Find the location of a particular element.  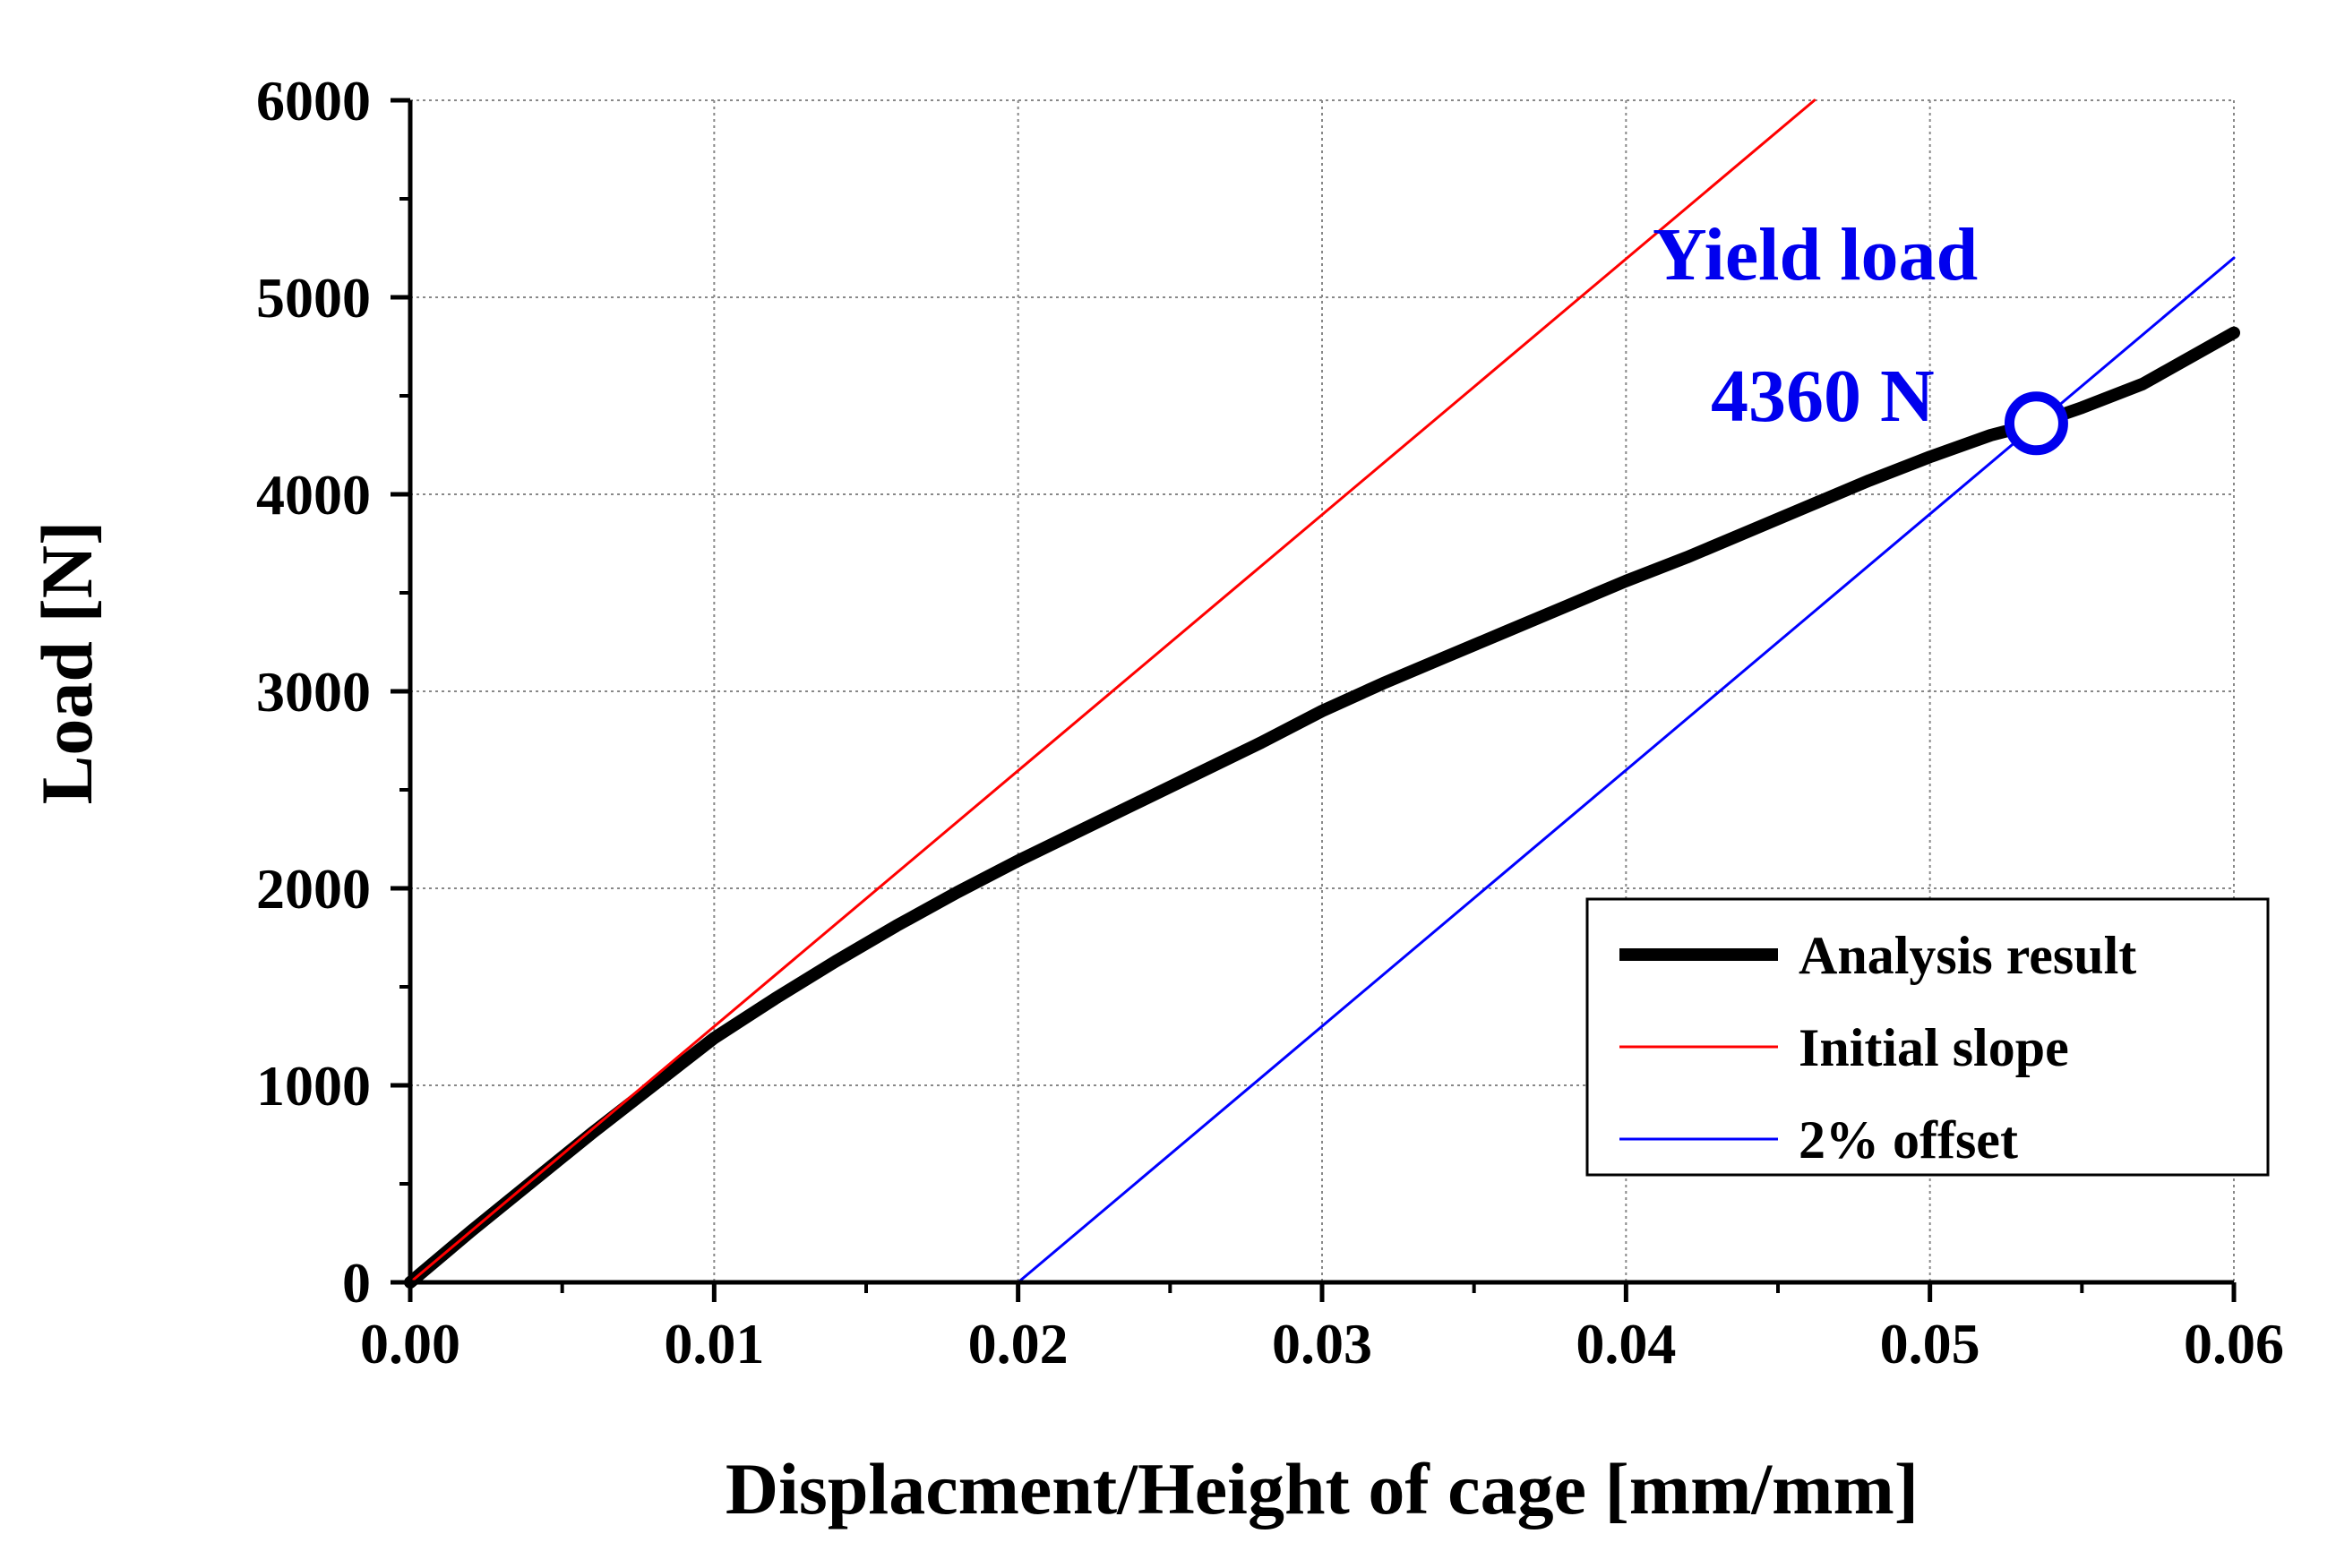

x-tick-label: 0.00 is located at coordinates (410, 1343).